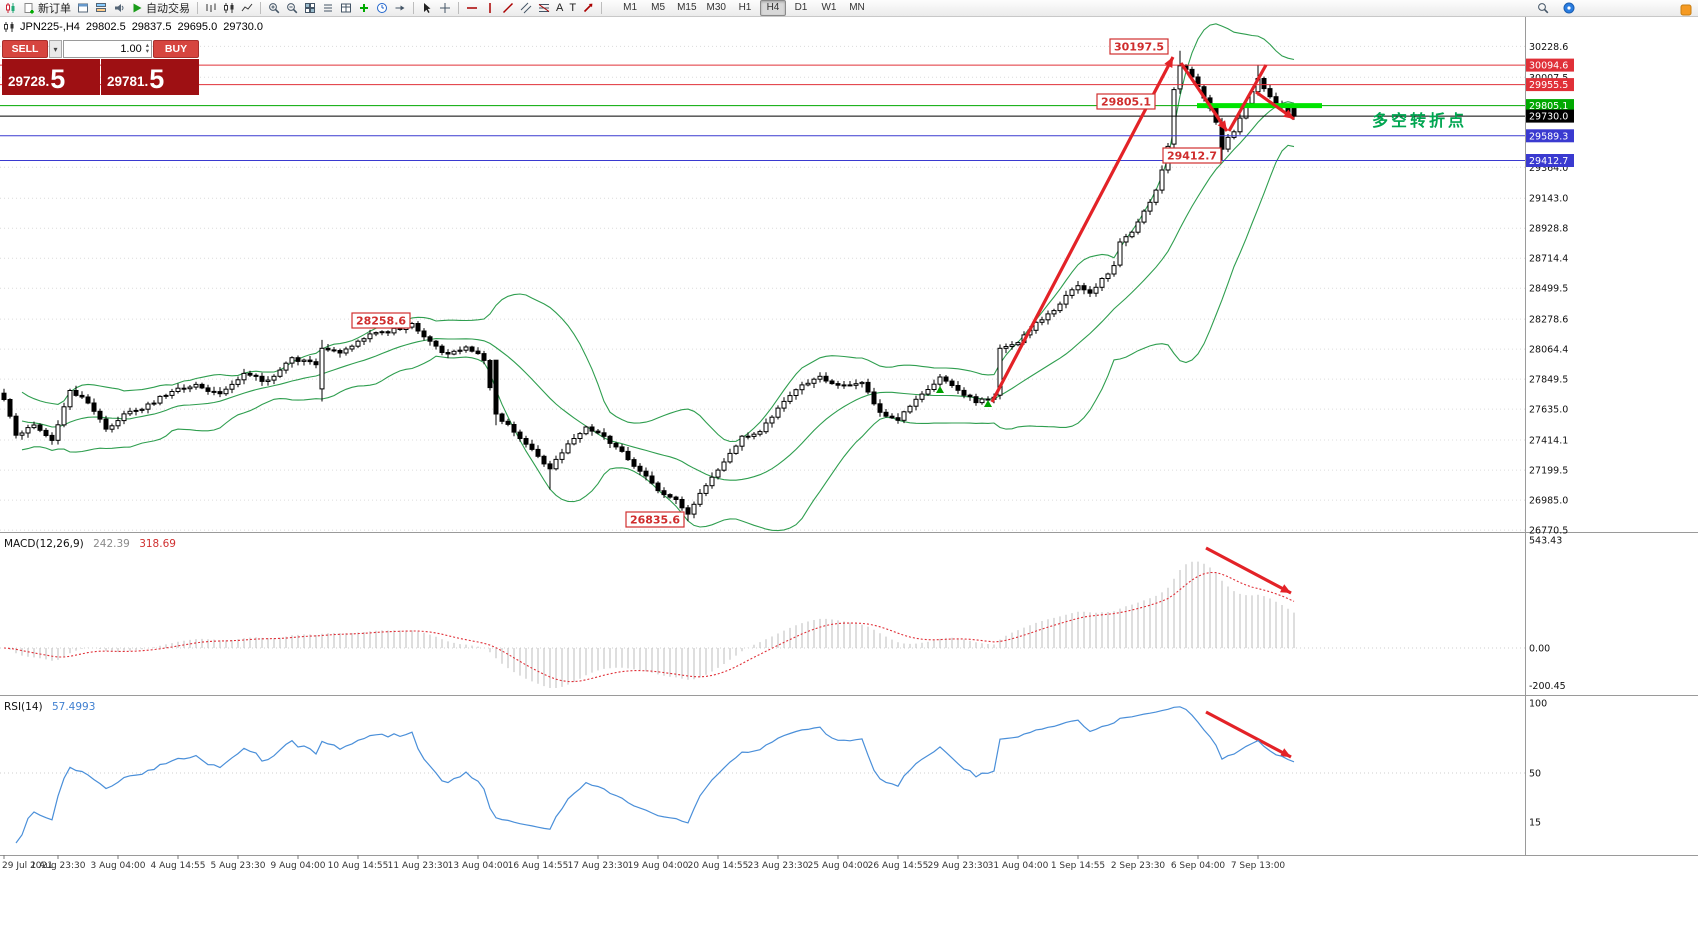 The image size is (1698, 942). Describe the element at coordinates (50, 27) in the screenshot. I see `symbol-period: JPN225-,H4` at that location.